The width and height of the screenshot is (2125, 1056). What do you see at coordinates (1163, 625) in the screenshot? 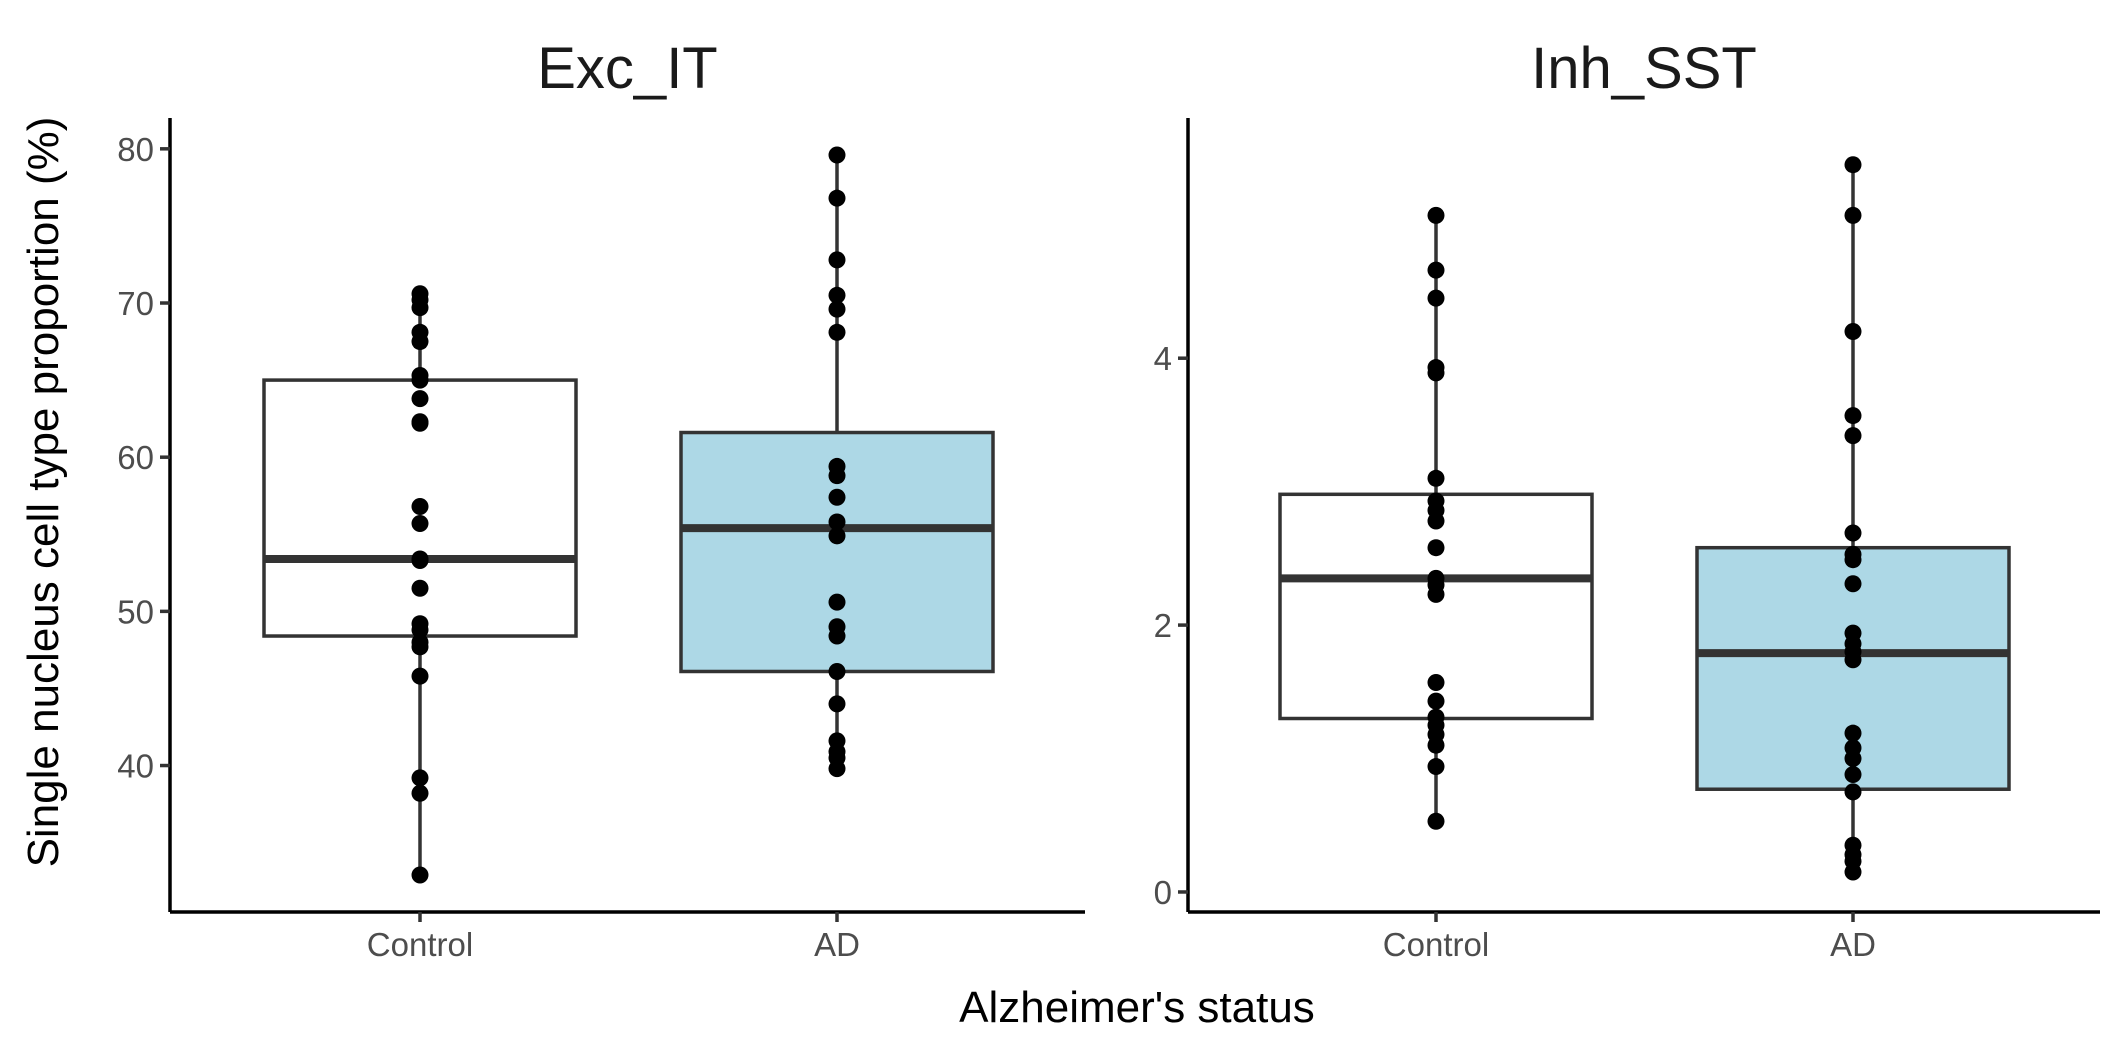
I see `y-tick-label: 2` at bounding box center [1163, 625].